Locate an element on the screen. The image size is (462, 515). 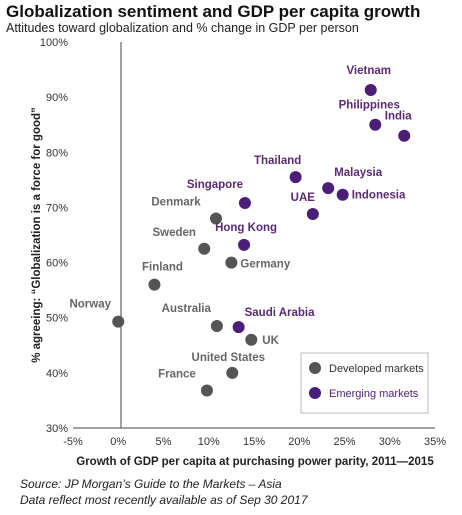
label-uk: UK is located at coordinates (270, 341).